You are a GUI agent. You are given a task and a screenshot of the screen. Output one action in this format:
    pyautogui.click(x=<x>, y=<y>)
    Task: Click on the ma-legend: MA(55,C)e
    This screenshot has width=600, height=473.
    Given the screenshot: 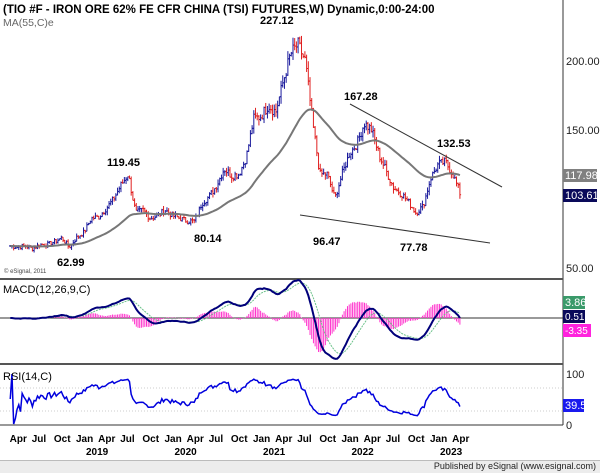 What is the action you would take?
    pyautogui.click(x=28, y=23)
    